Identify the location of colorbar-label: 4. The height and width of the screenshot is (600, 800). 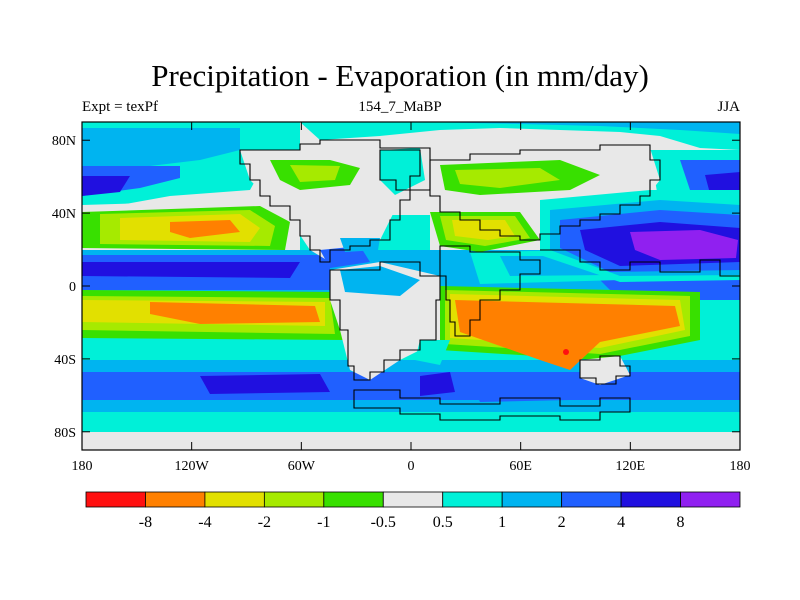
(621, 522).